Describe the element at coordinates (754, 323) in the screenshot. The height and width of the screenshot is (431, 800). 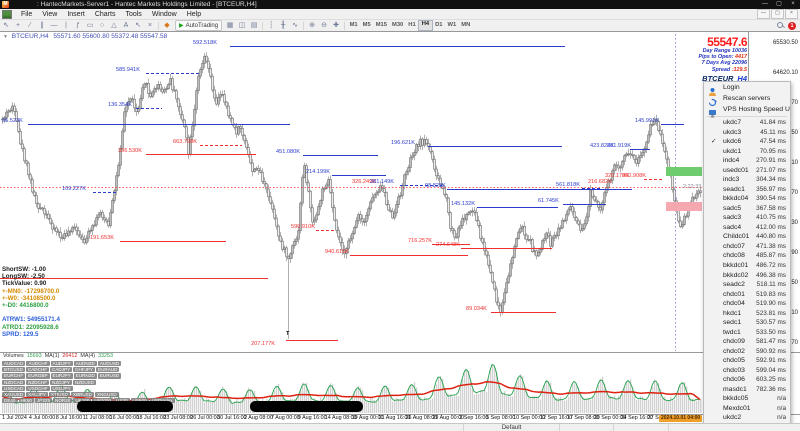
I see `menu-item-server-sedc1: sedc1 530.57 ms` at that location.